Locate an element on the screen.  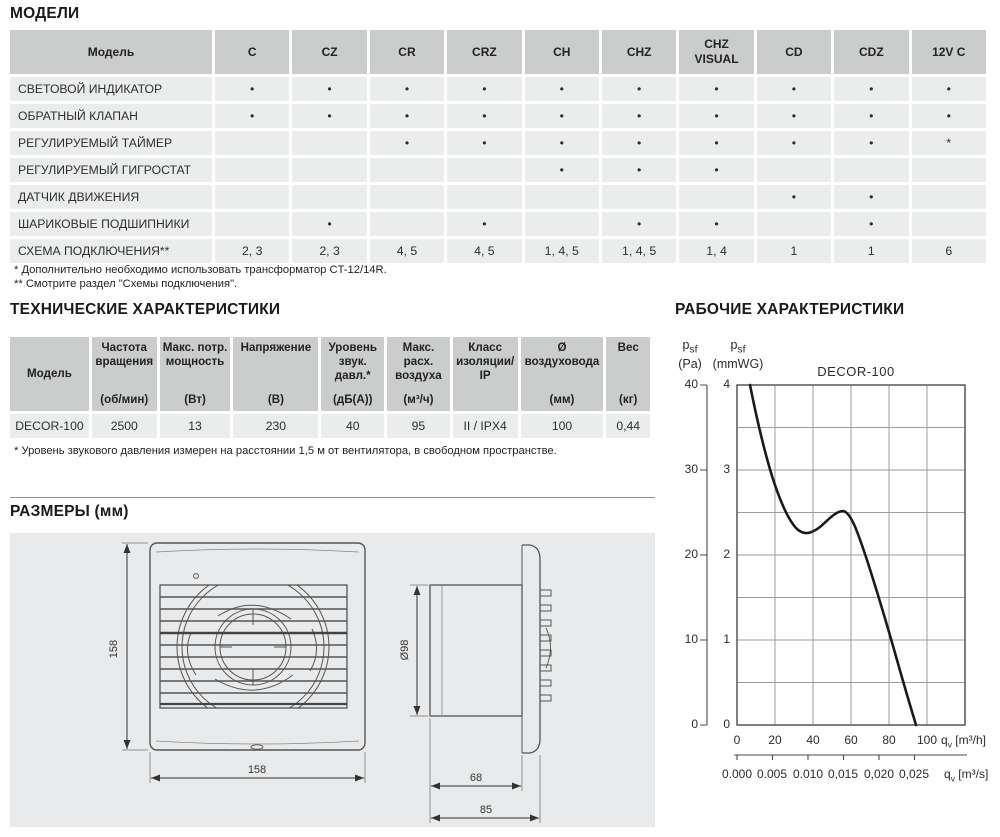
tech-cell: 13 is located at coordinates (195, 426).